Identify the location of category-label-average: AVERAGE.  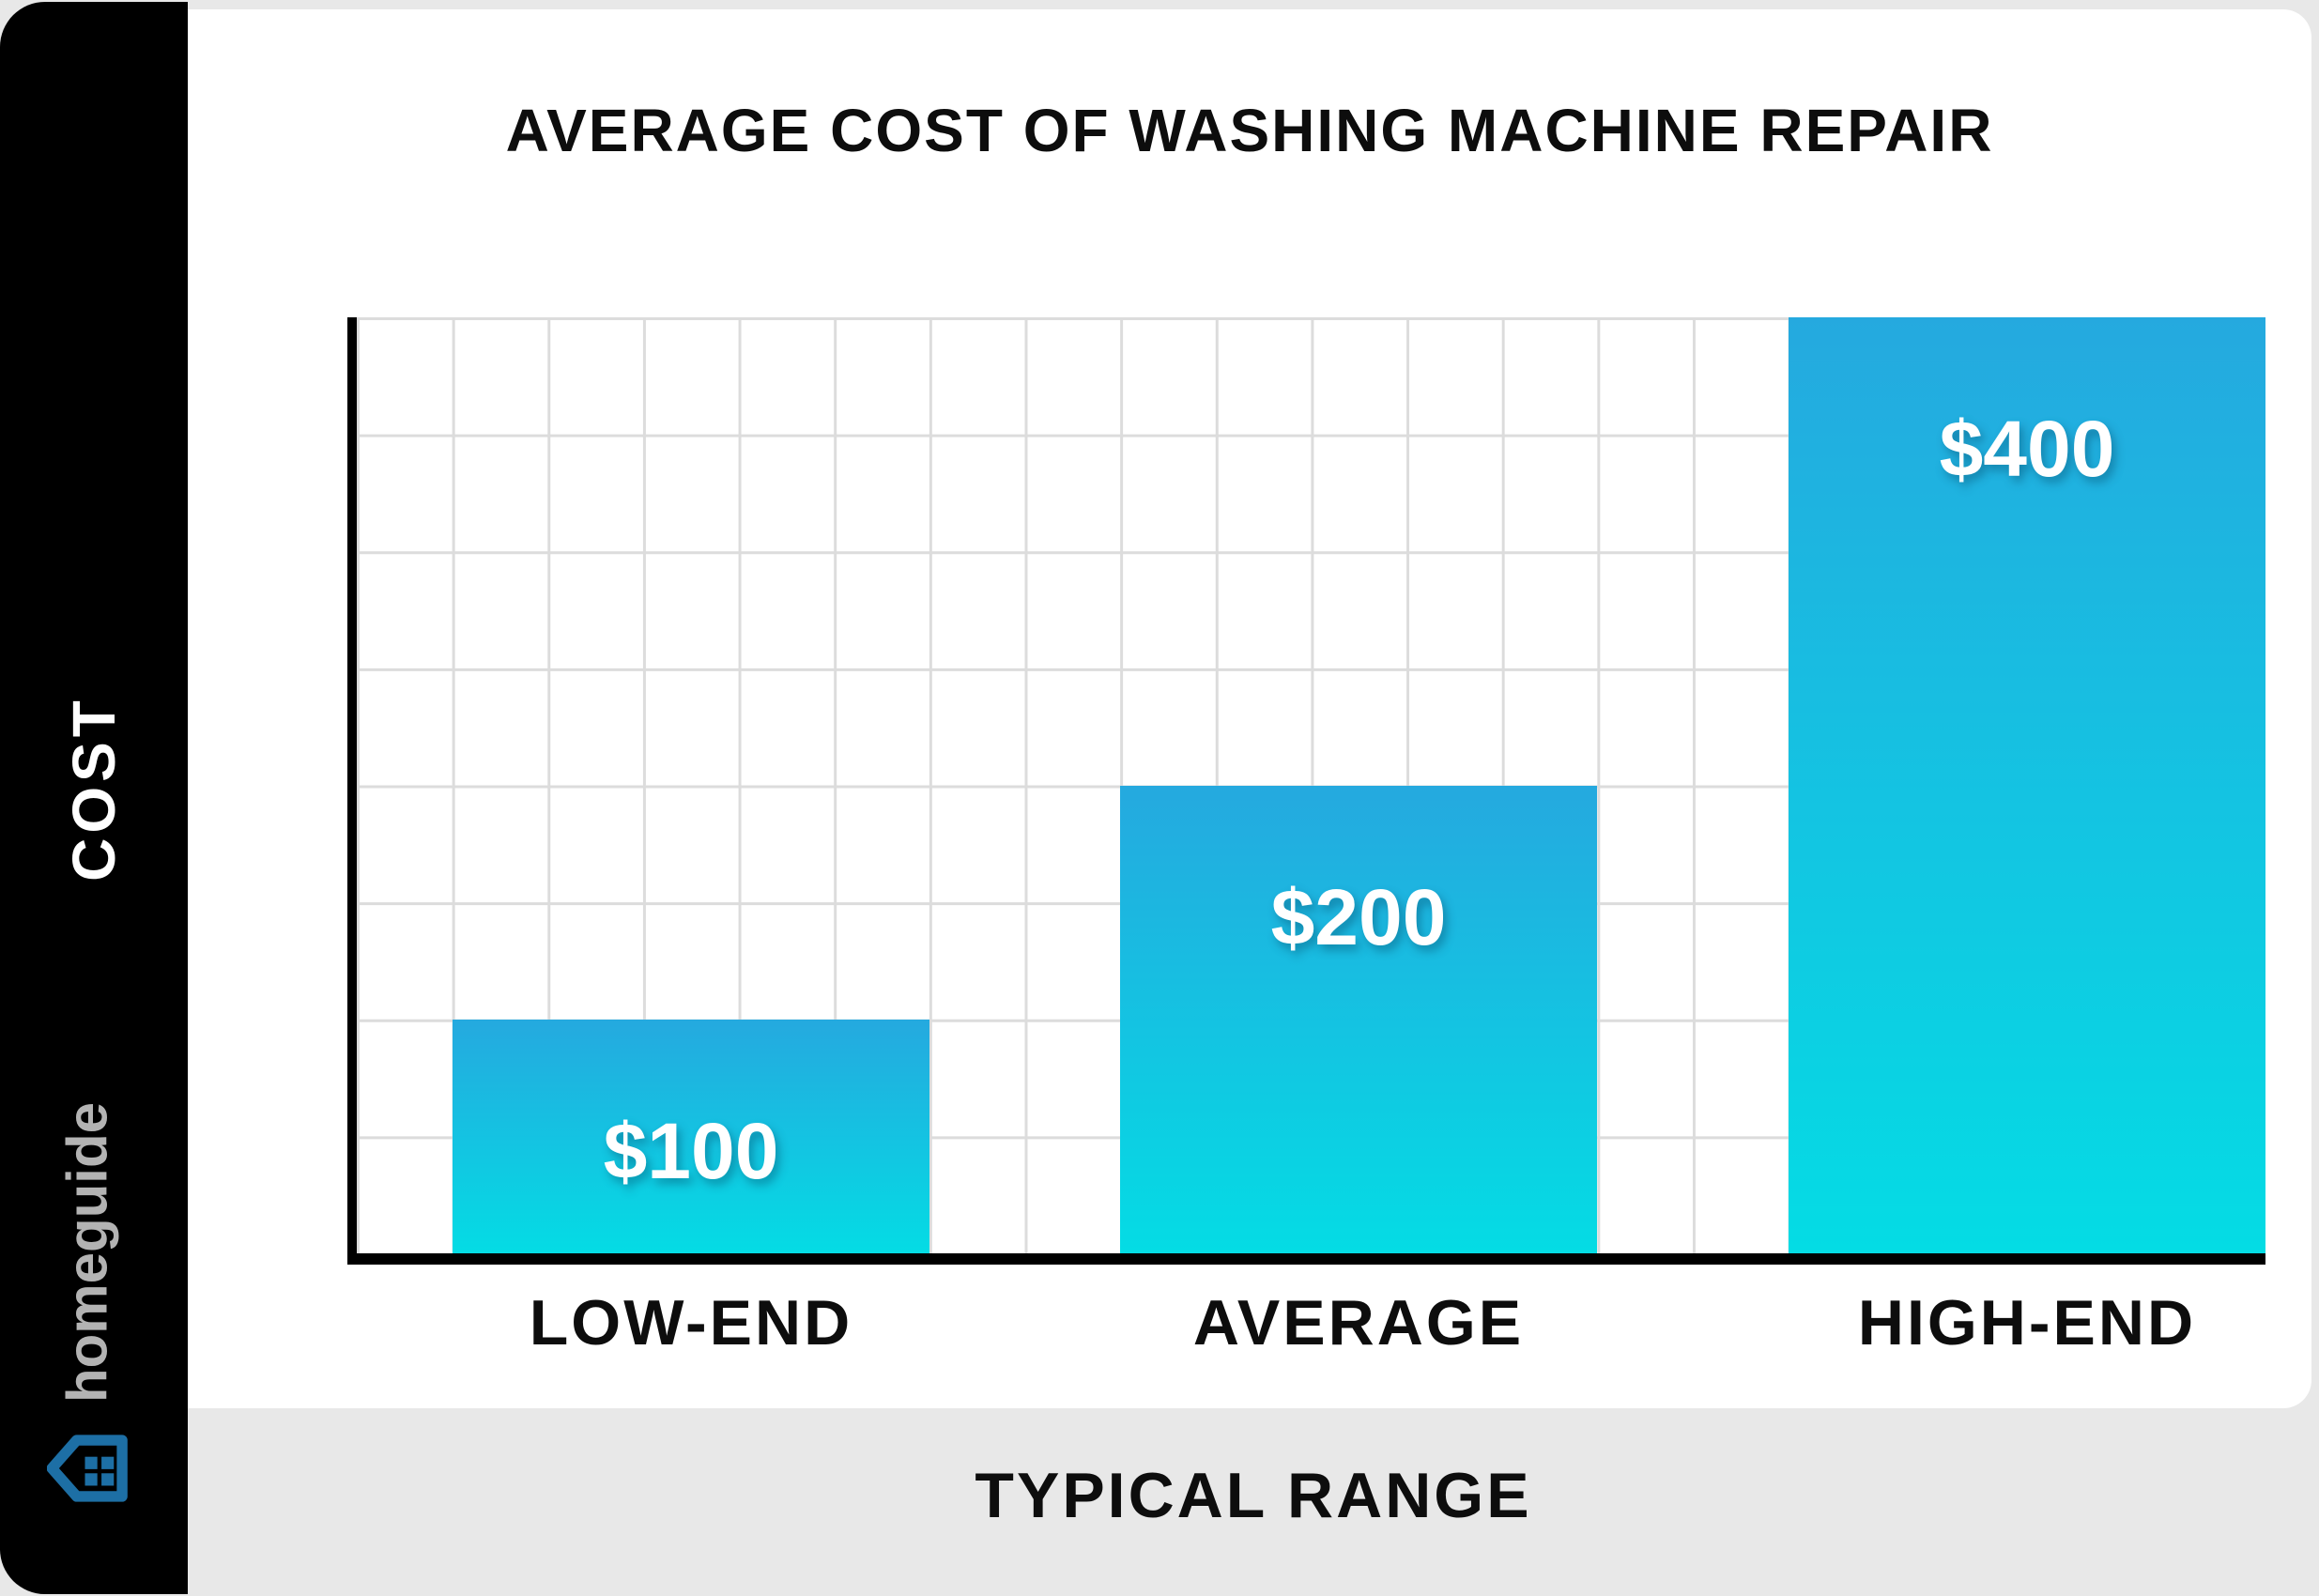
(1359, 1323).